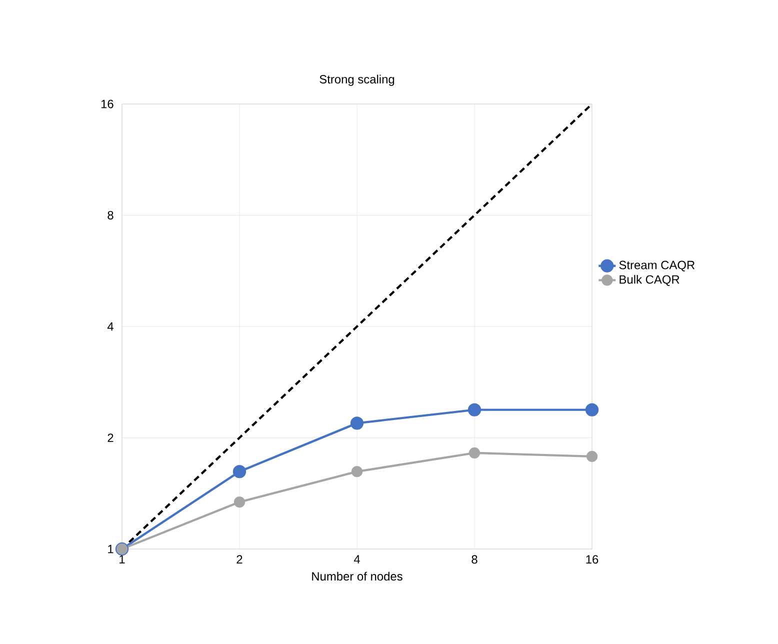  I want to click on y-tick-label: 4, so click(110, 326).